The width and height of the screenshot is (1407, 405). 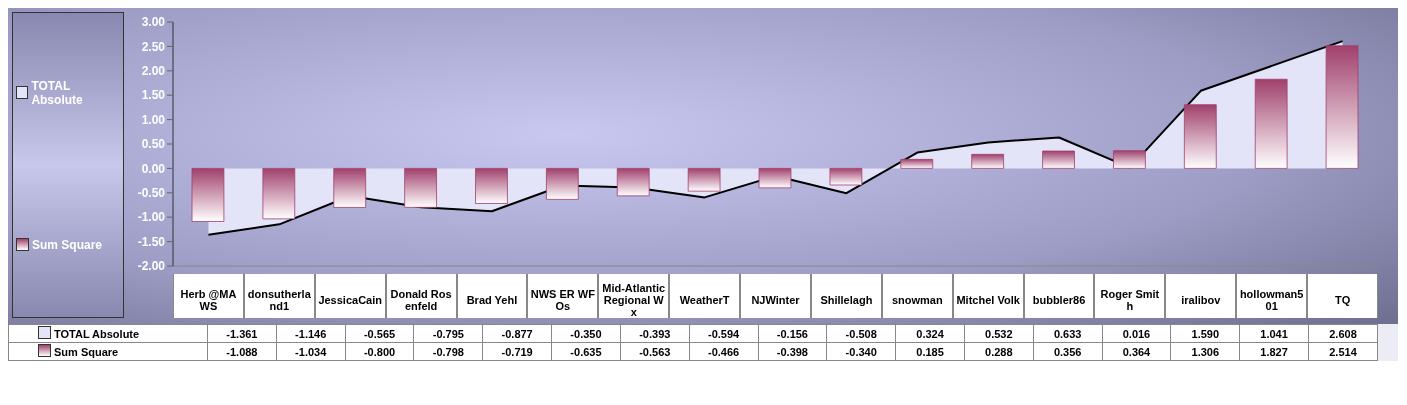 What do you see at coordinates (1068, 351) in the screenshot?
I see `data-label: 0.356` at bounding box center [1068, 351].